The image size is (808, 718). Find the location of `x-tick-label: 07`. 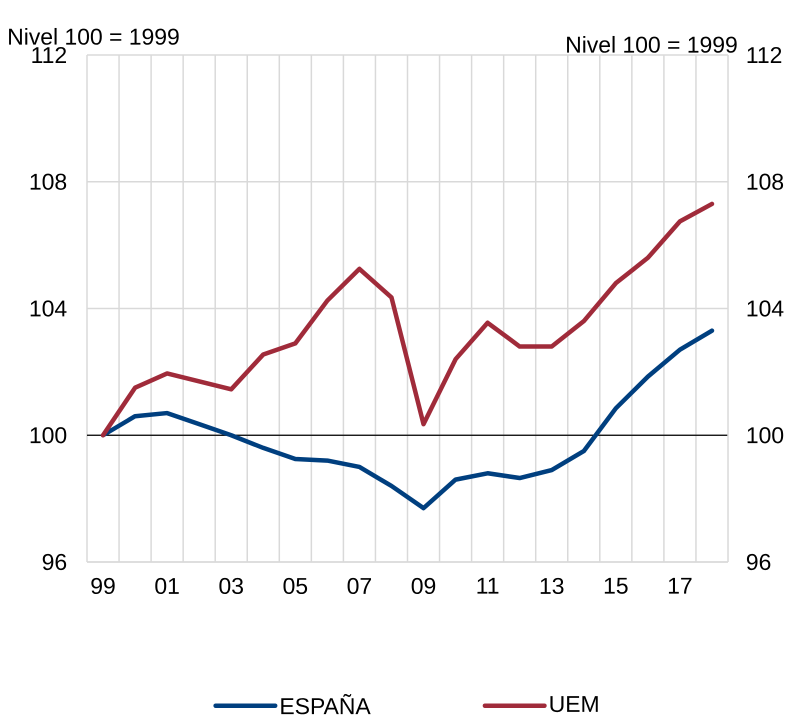

x-tick-label: 07 is located at coordinates (360, 586).